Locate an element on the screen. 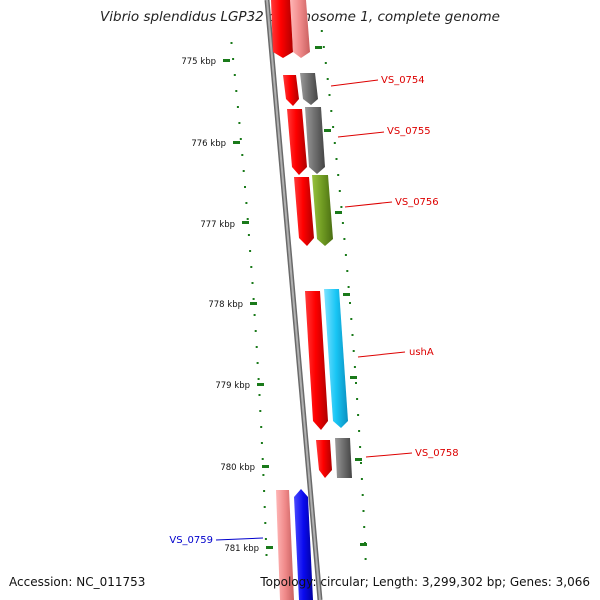 This screenshot has height=600, width=600. accession-text: Accession: NC_011753 is located at coordinates (77, 582).